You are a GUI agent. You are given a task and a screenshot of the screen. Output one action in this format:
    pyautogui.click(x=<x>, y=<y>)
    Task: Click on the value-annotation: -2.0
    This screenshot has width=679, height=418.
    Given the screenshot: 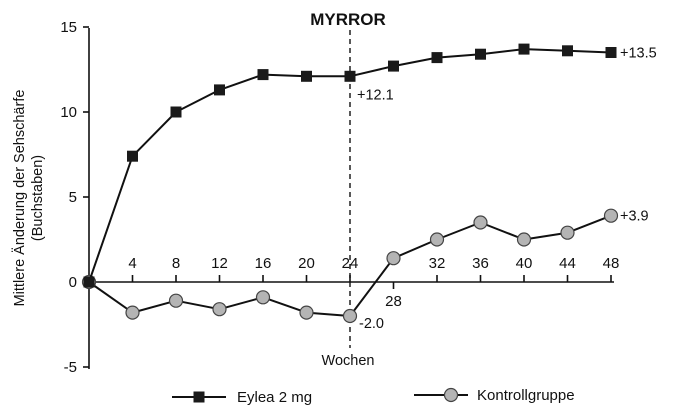 What is the action you would take?
    pyautogui.click(x=371, y=324)
    